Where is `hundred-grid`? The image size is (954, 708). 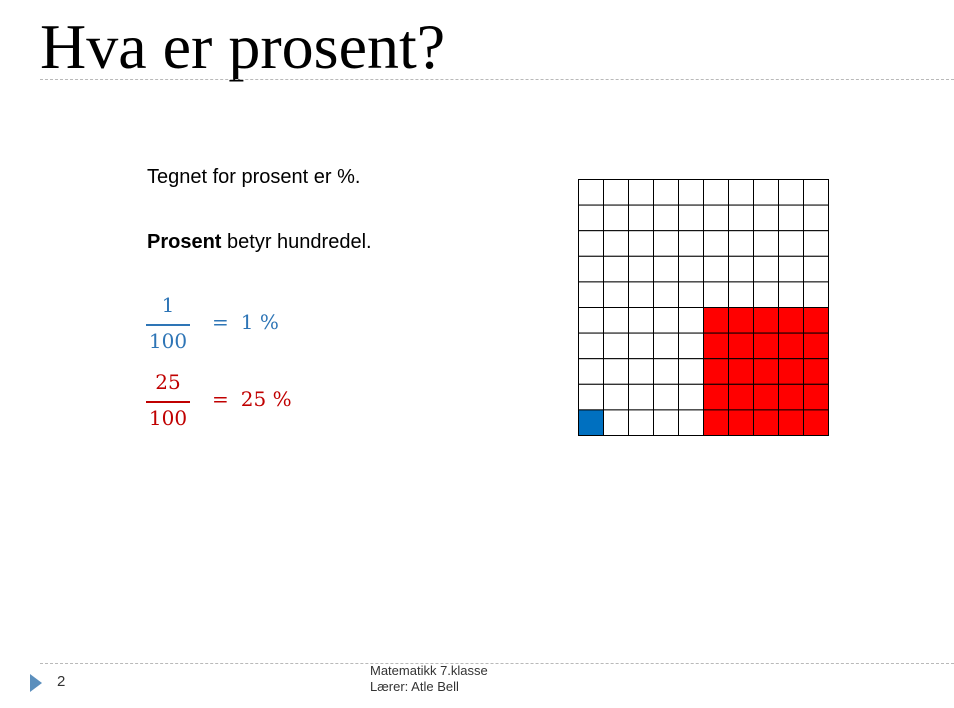 hundred-grid is located at coordinates (703, 307).